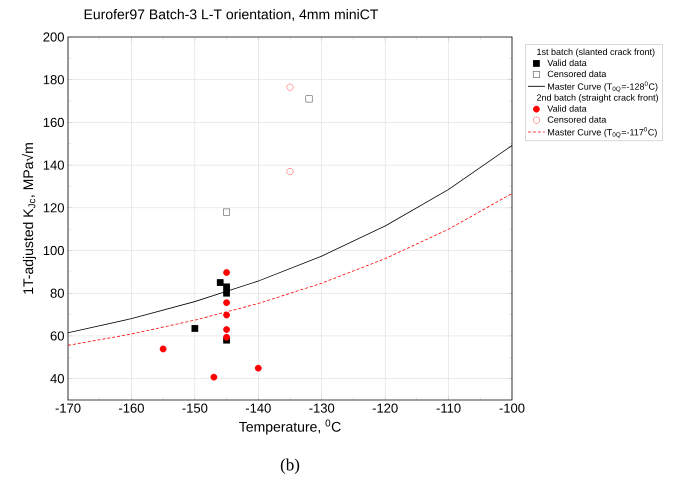 The width and height of the screenshot is (678, 487). What do you see at coordinates (448, 408) in the screenshot?
I see `x-tick-label: -110` at bounding box center [448, 408].